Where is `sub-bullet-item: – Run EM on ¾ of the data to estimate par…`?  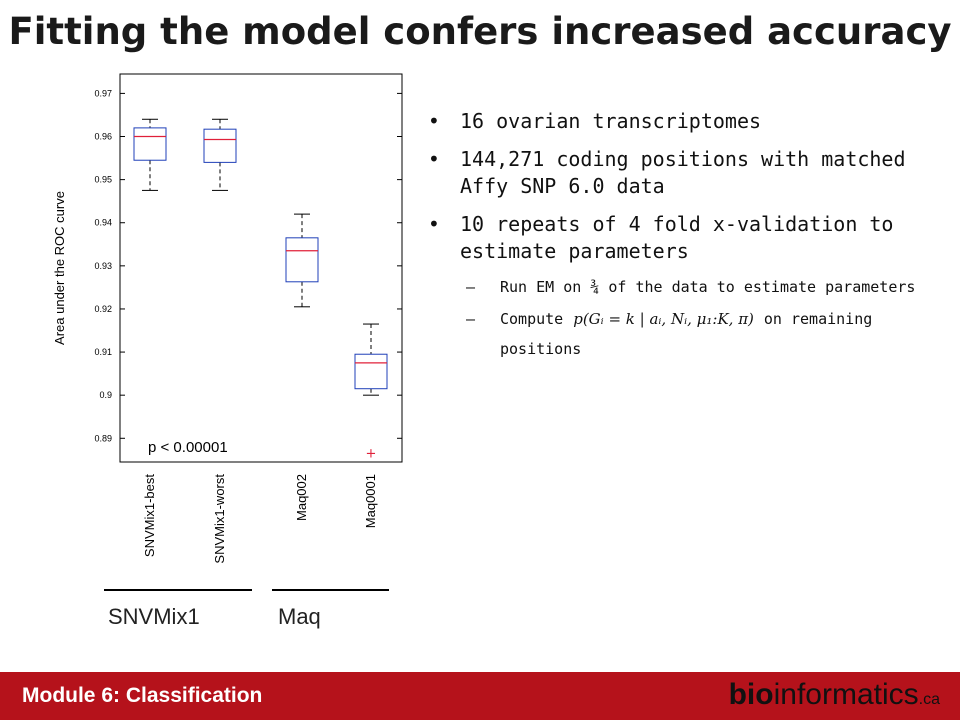 sub-bullet-item: – Run EM on ¾ of the data to estimate par… is located at coordinates (688, 287).